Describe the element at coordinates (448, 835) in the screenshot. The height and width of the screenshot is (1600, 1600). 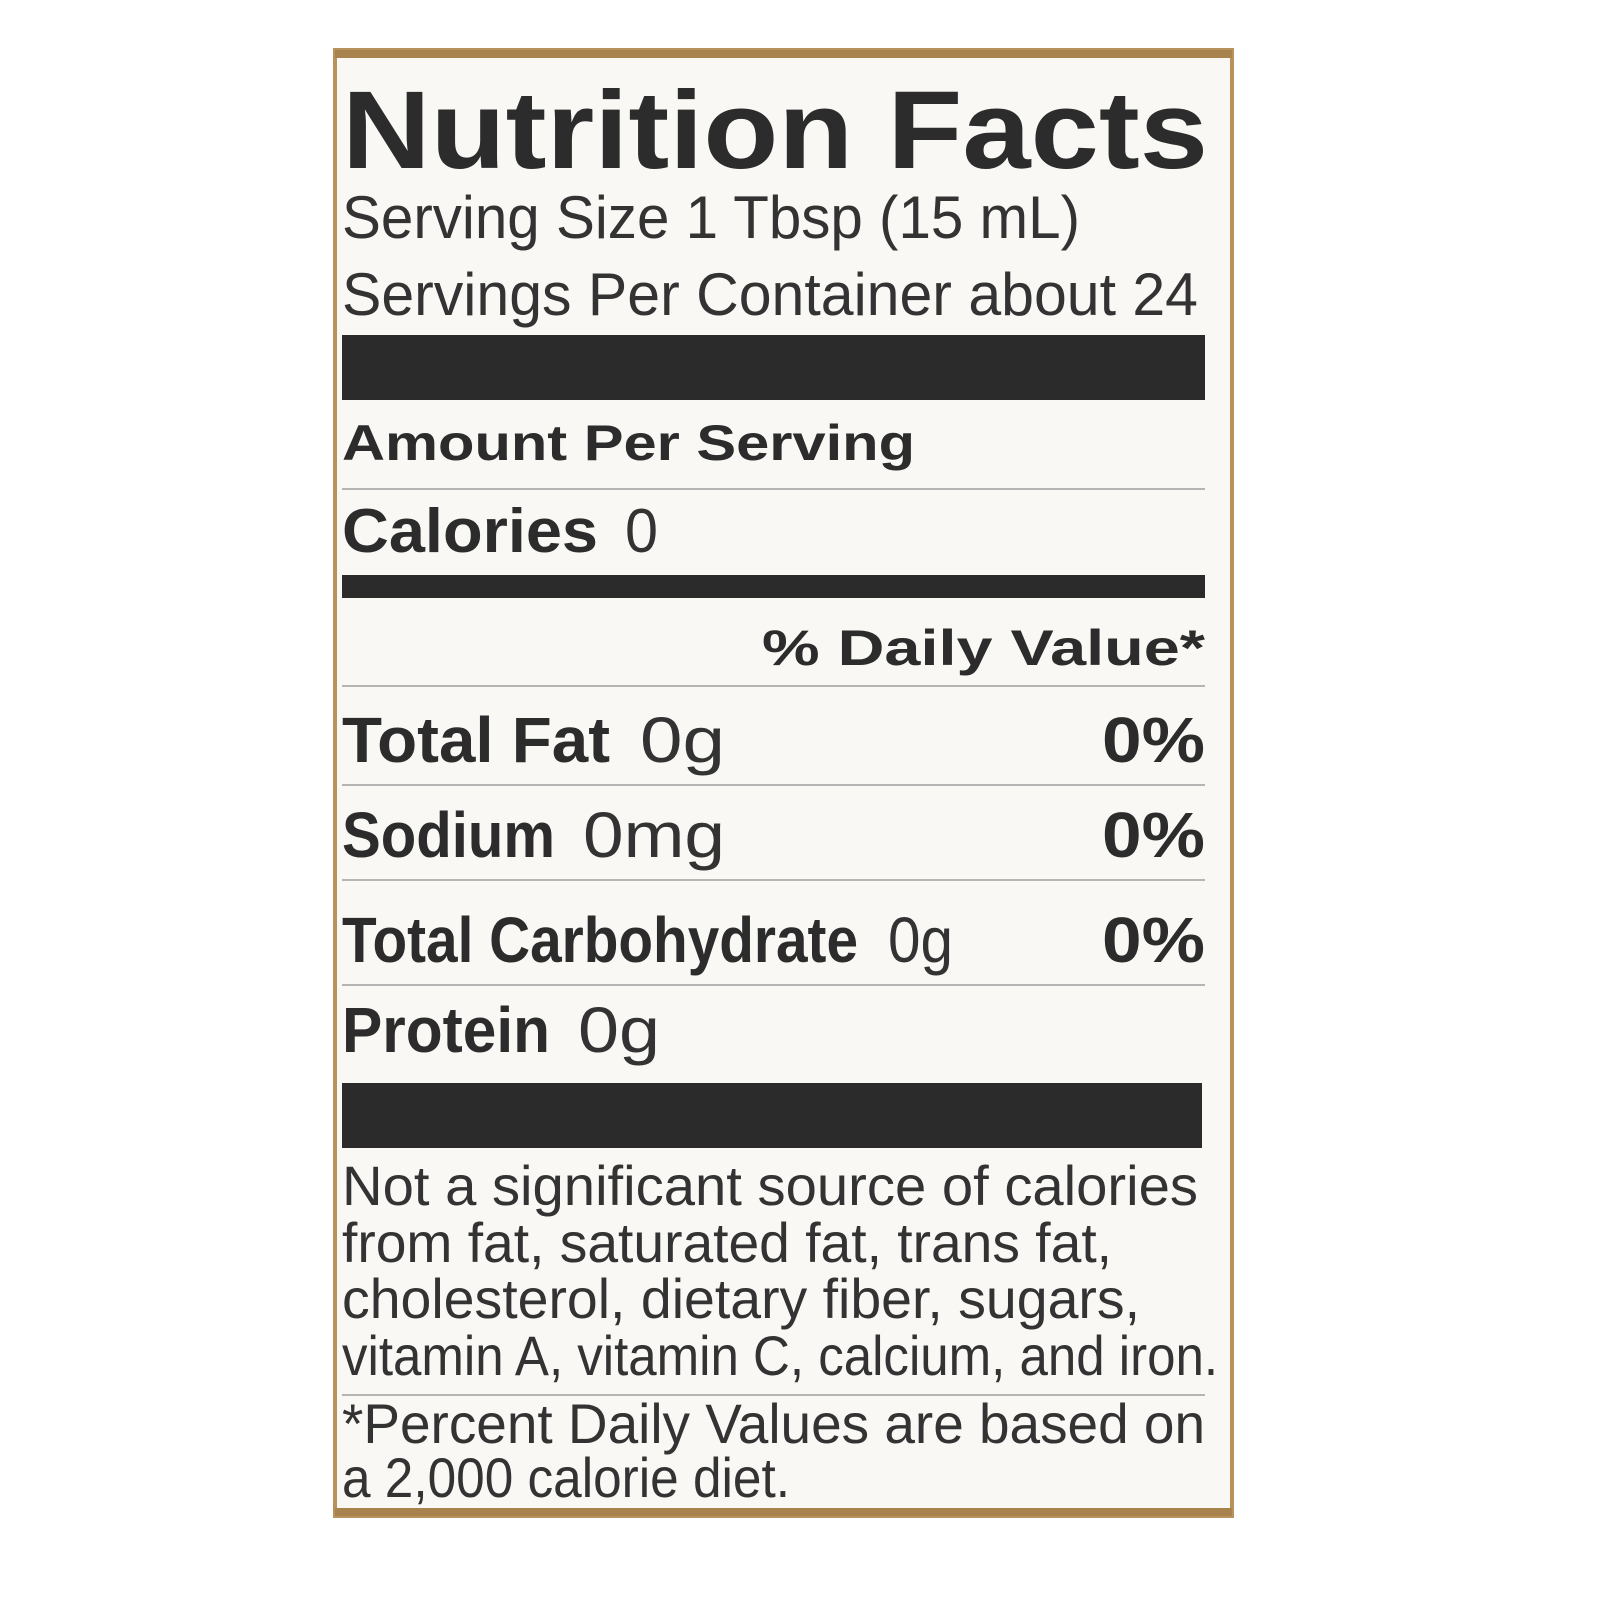
I see `nutrient-label: Sodium` at that location.